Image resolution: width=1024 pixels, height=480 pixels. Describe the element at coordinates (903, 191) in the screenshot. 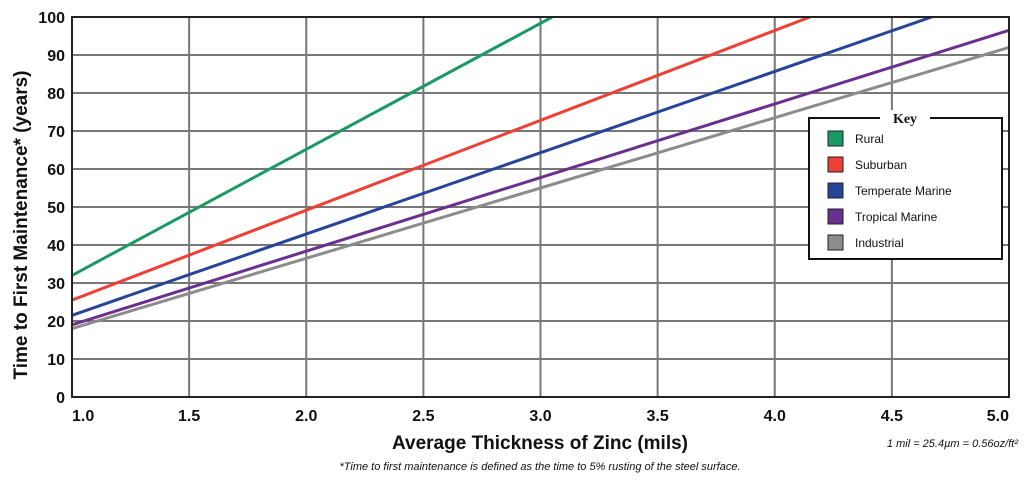

I see `legend-label: Temperate Marine` at that location.